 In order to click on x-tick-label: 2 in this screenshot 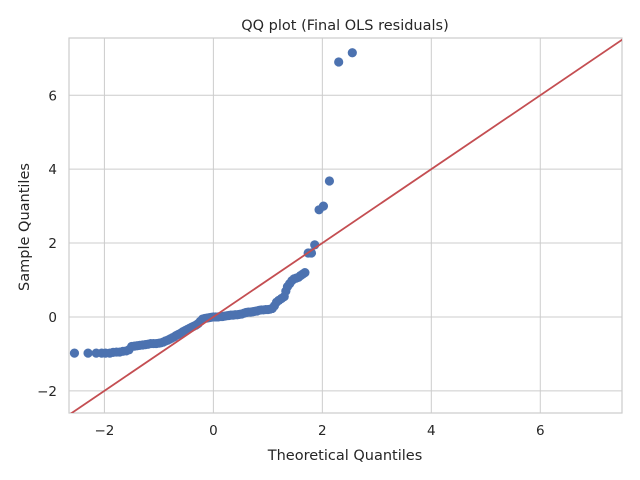, I will do `click(322, 431)`.